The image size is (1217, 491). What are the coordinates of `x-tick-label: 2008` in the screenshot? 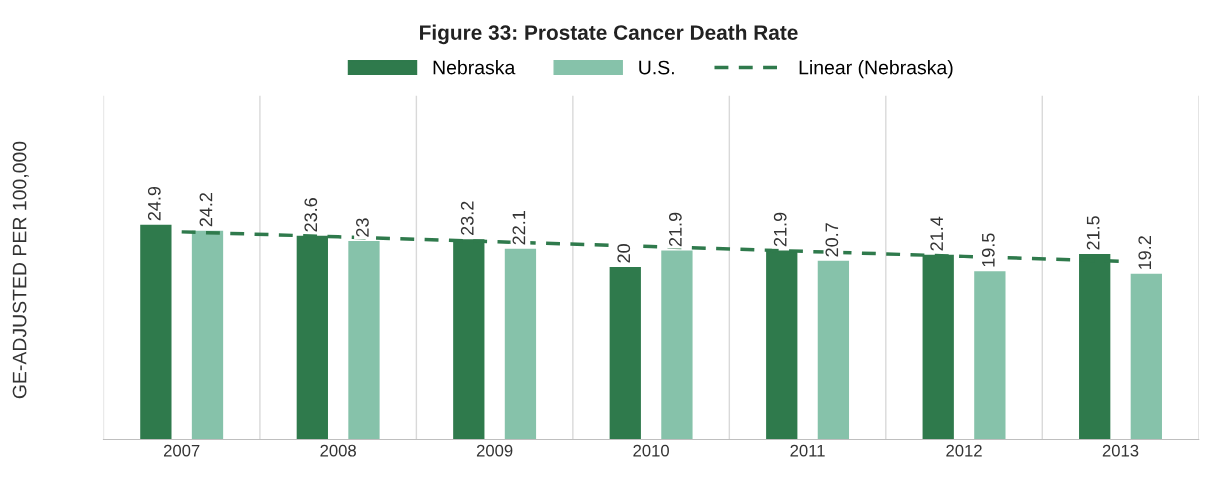 It's located at (338, 450).